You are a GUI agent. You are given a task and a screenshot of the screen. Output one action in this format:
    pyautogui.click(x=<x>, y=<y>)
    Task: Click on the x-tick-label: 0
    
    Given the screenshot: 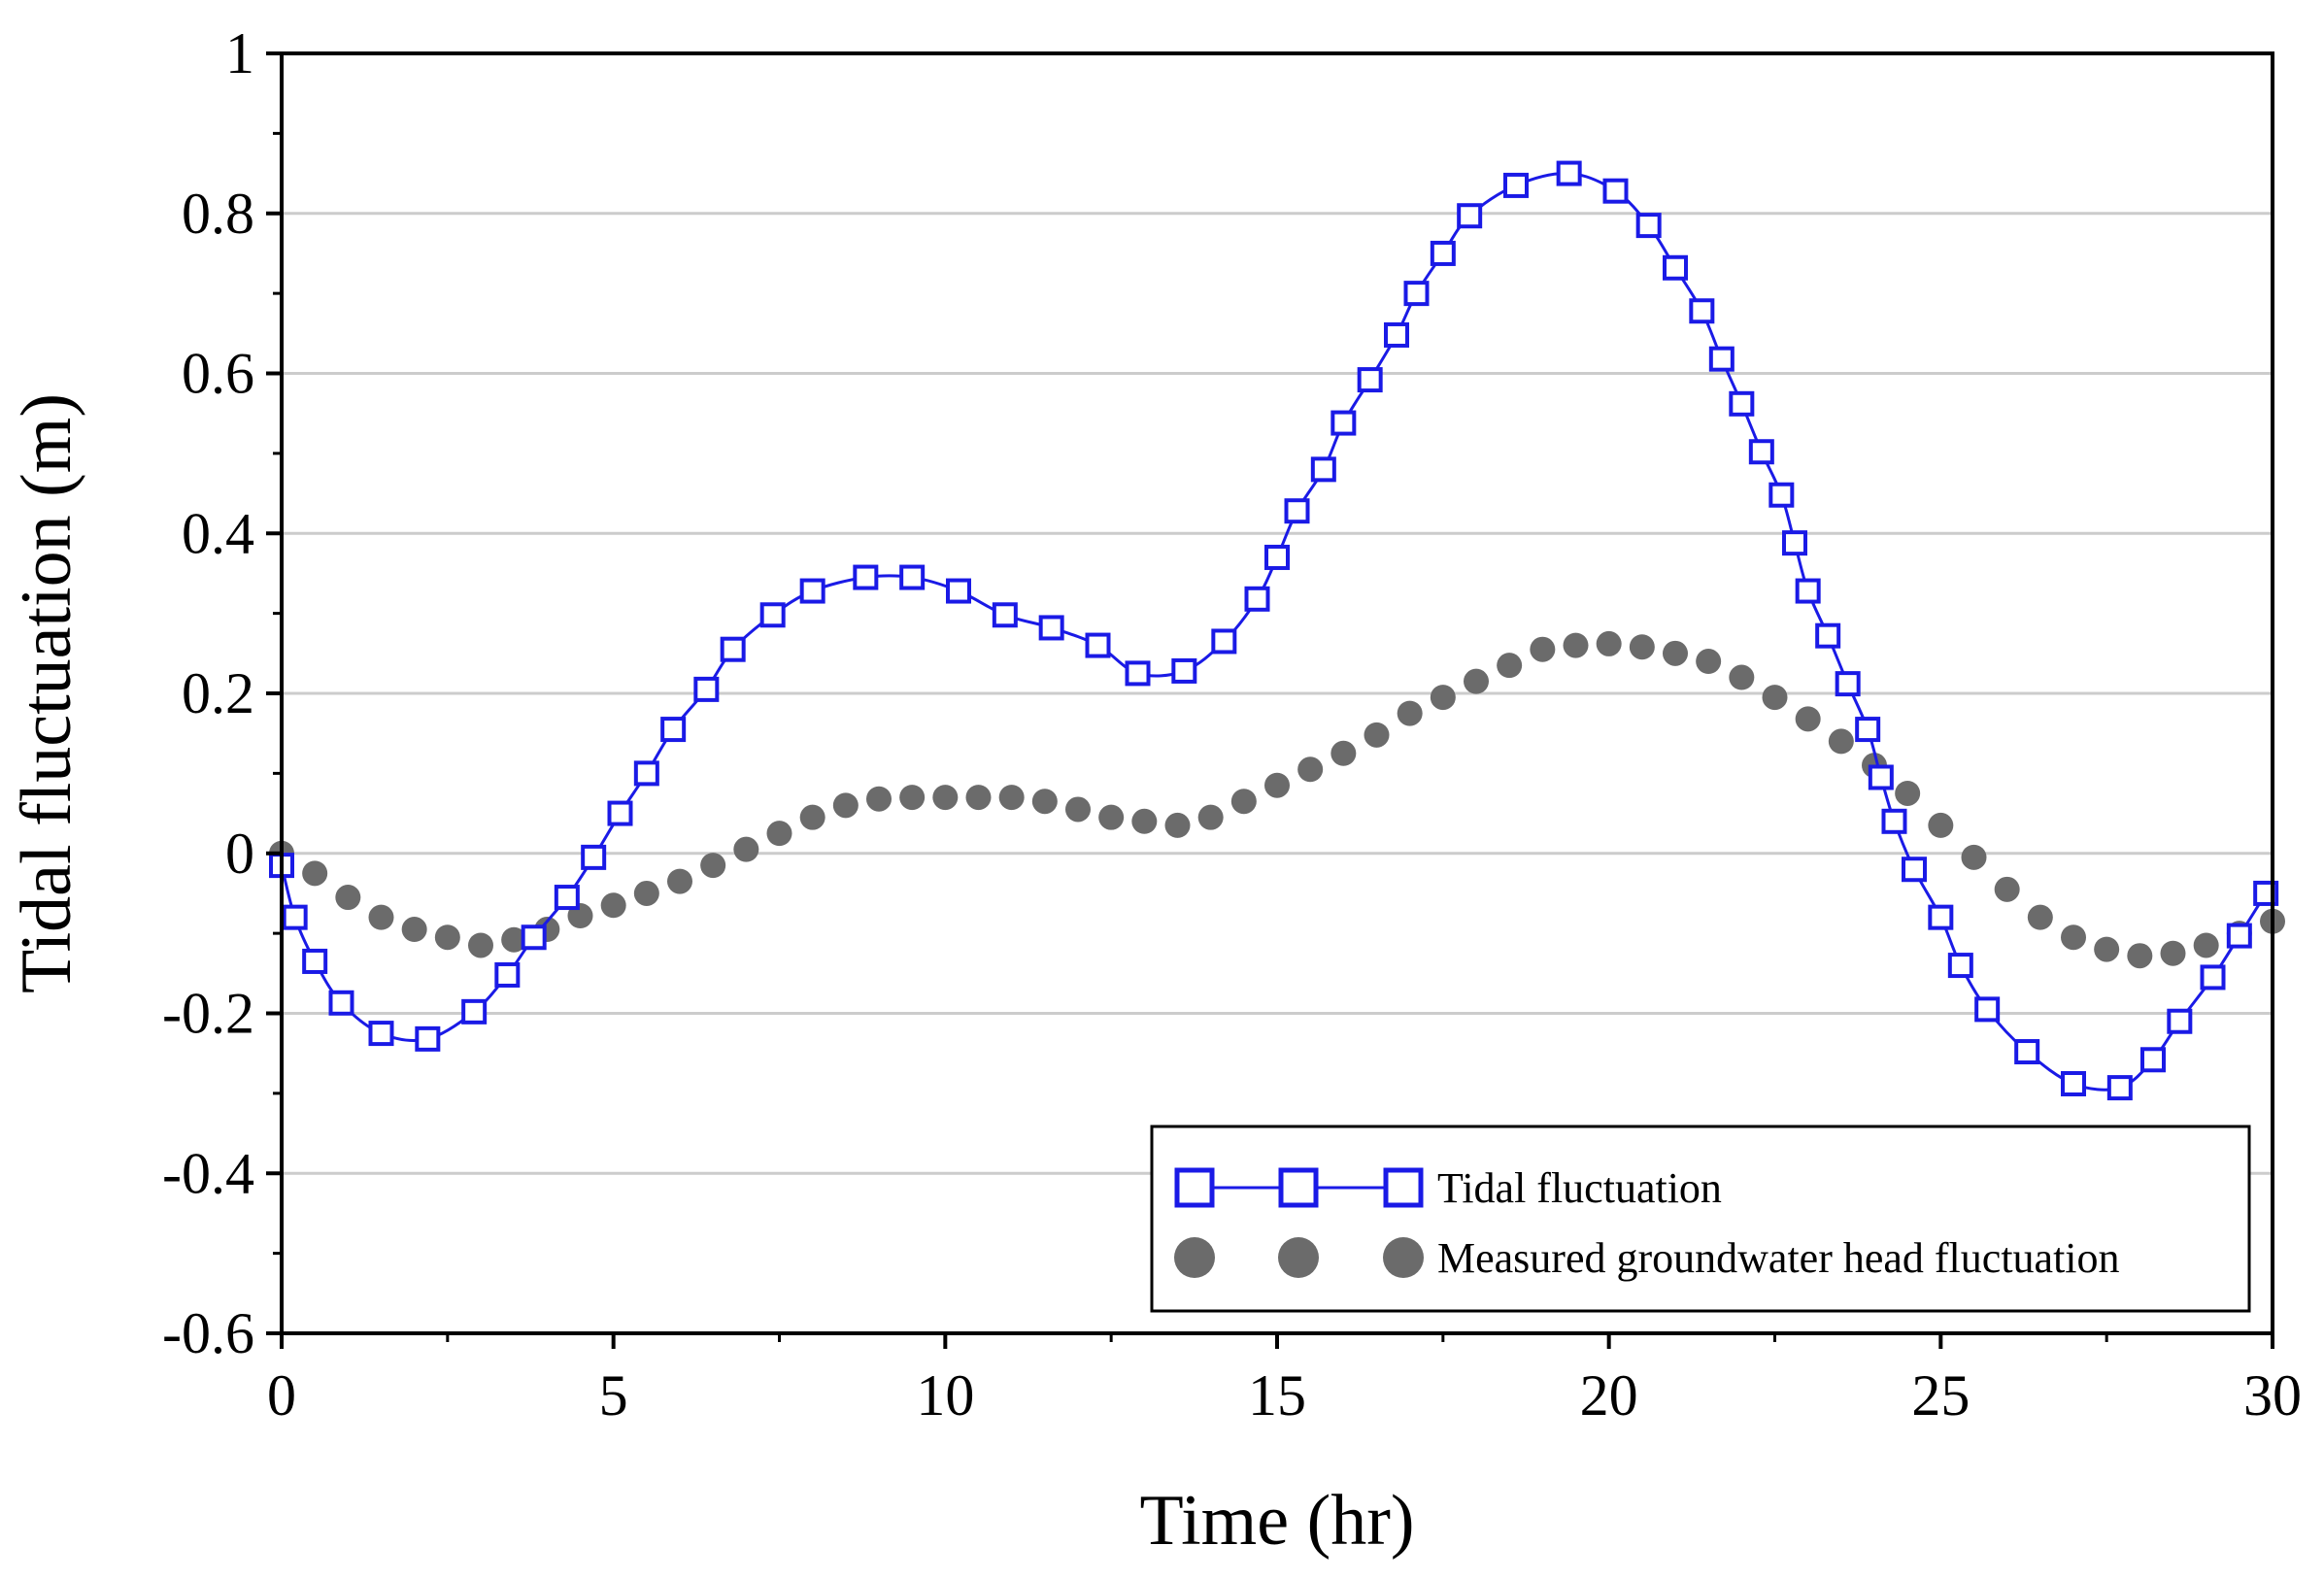 What is the action you would take?
    pyautogui.click(x=281, y=1395)
    